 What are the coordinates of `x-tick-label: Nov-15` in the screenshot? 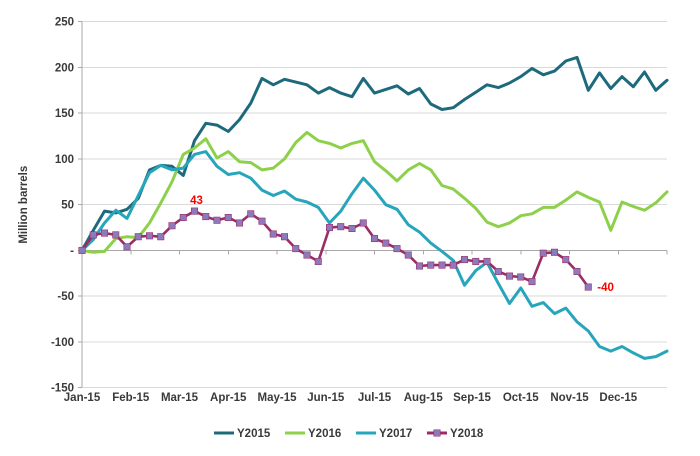 It's located at (569, 398).